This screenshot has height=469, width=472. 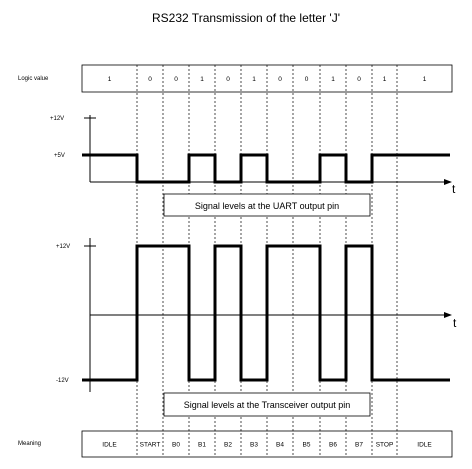 What do you see at coordinates (333, 445) in the screenshot?
I see `meaning-cell: B6` at bounding box center [333, 445].